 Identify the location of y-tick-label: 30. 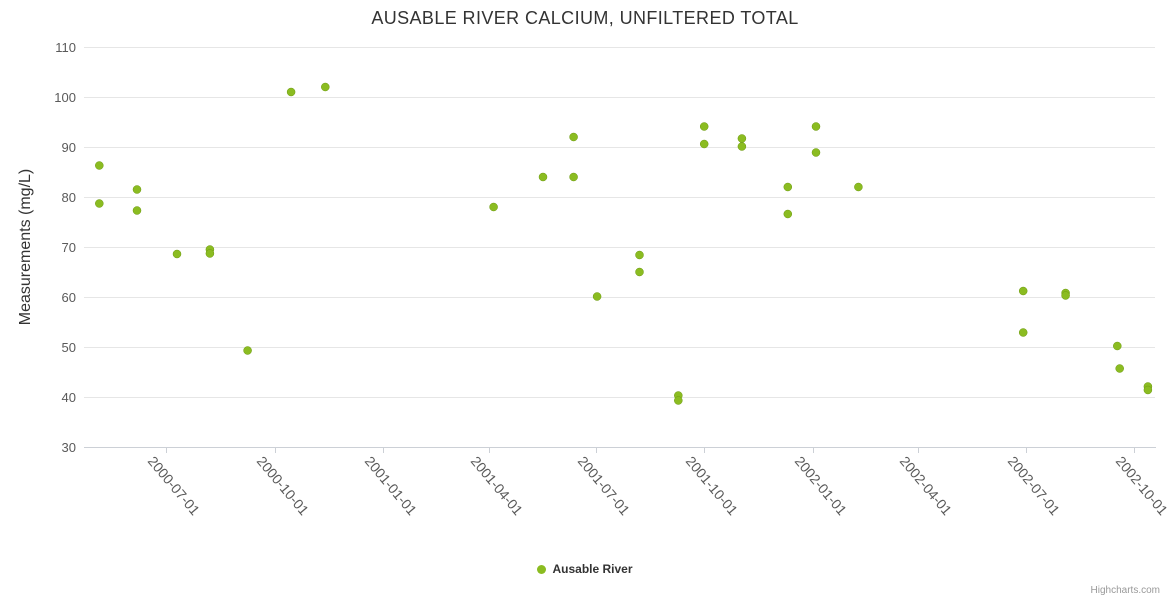
(68, 447).